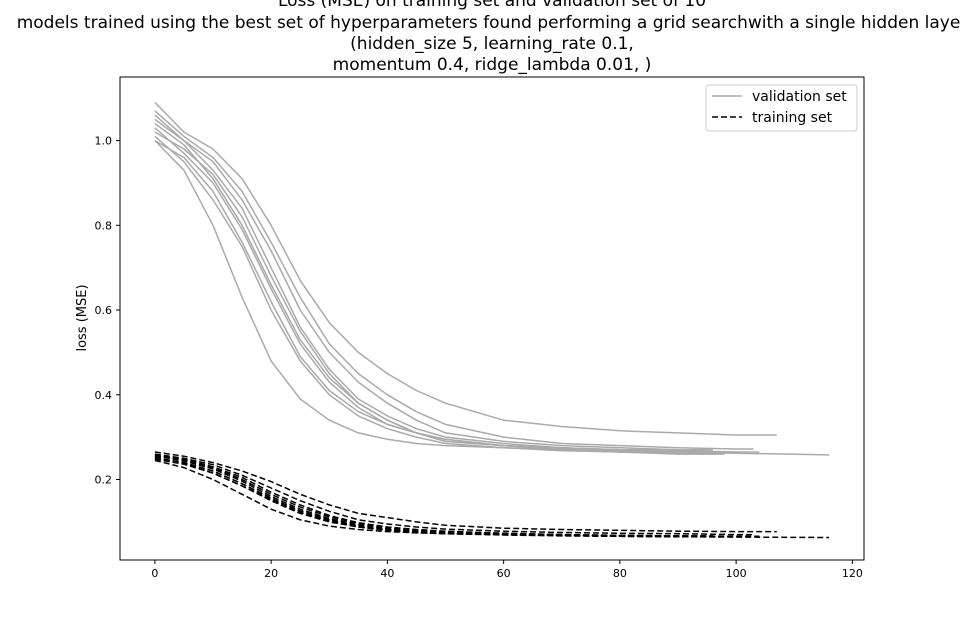 The image size is (960, 640). What do you see at coordinates (736, 573) in the screenshot?
I see `x-tick-label: 100` at bounding box center [736, 573].